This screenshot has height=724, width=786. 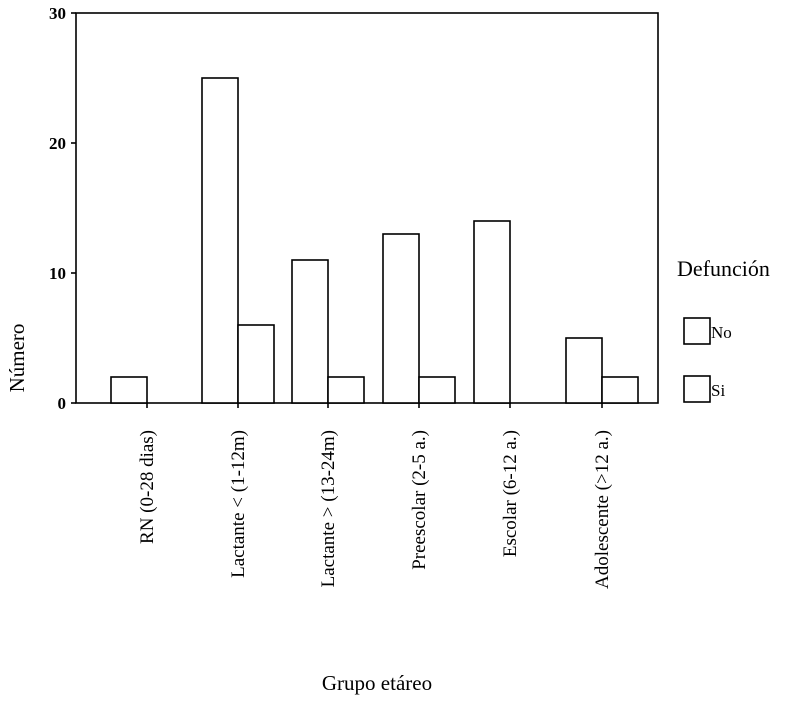 What do you see at coordinates (377, 683) in the screenshot?
I see `x-axis-title: Grupo etáreo` at bounding box center [377, 683].